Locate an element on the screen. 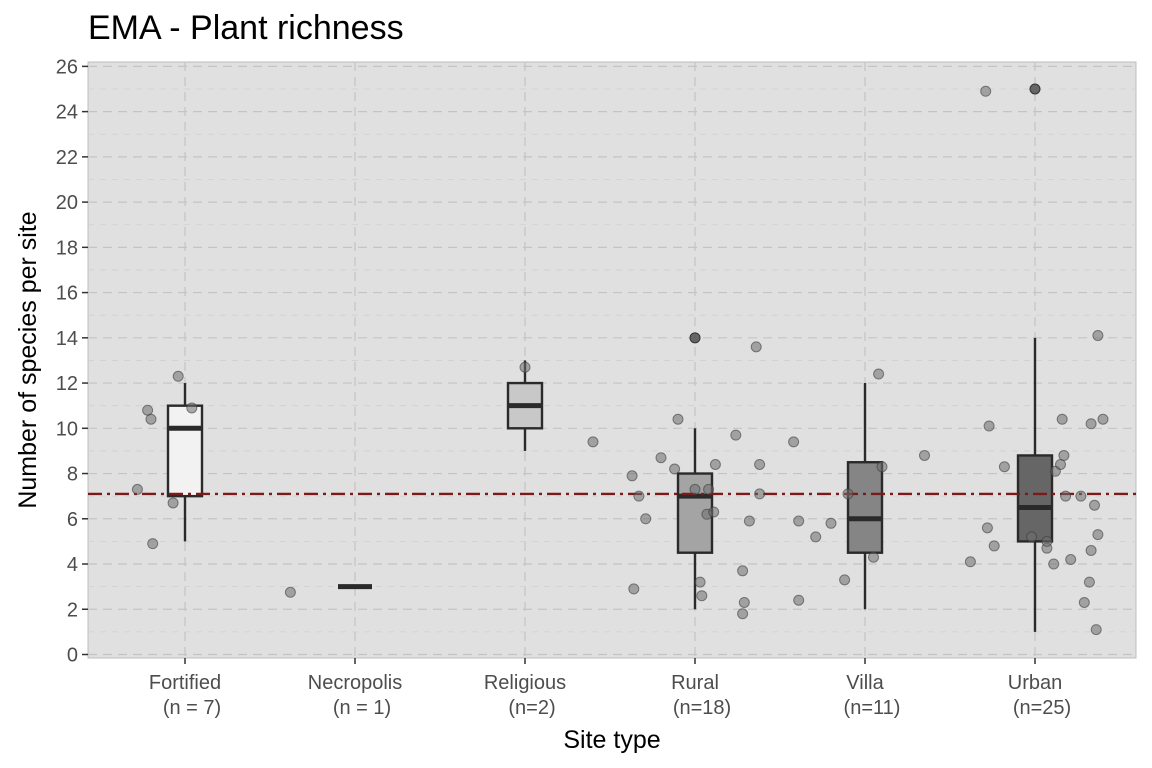 This screenshot has width=1152, height=768. x-axis-title: Site type is located at coordinates (611, 740).